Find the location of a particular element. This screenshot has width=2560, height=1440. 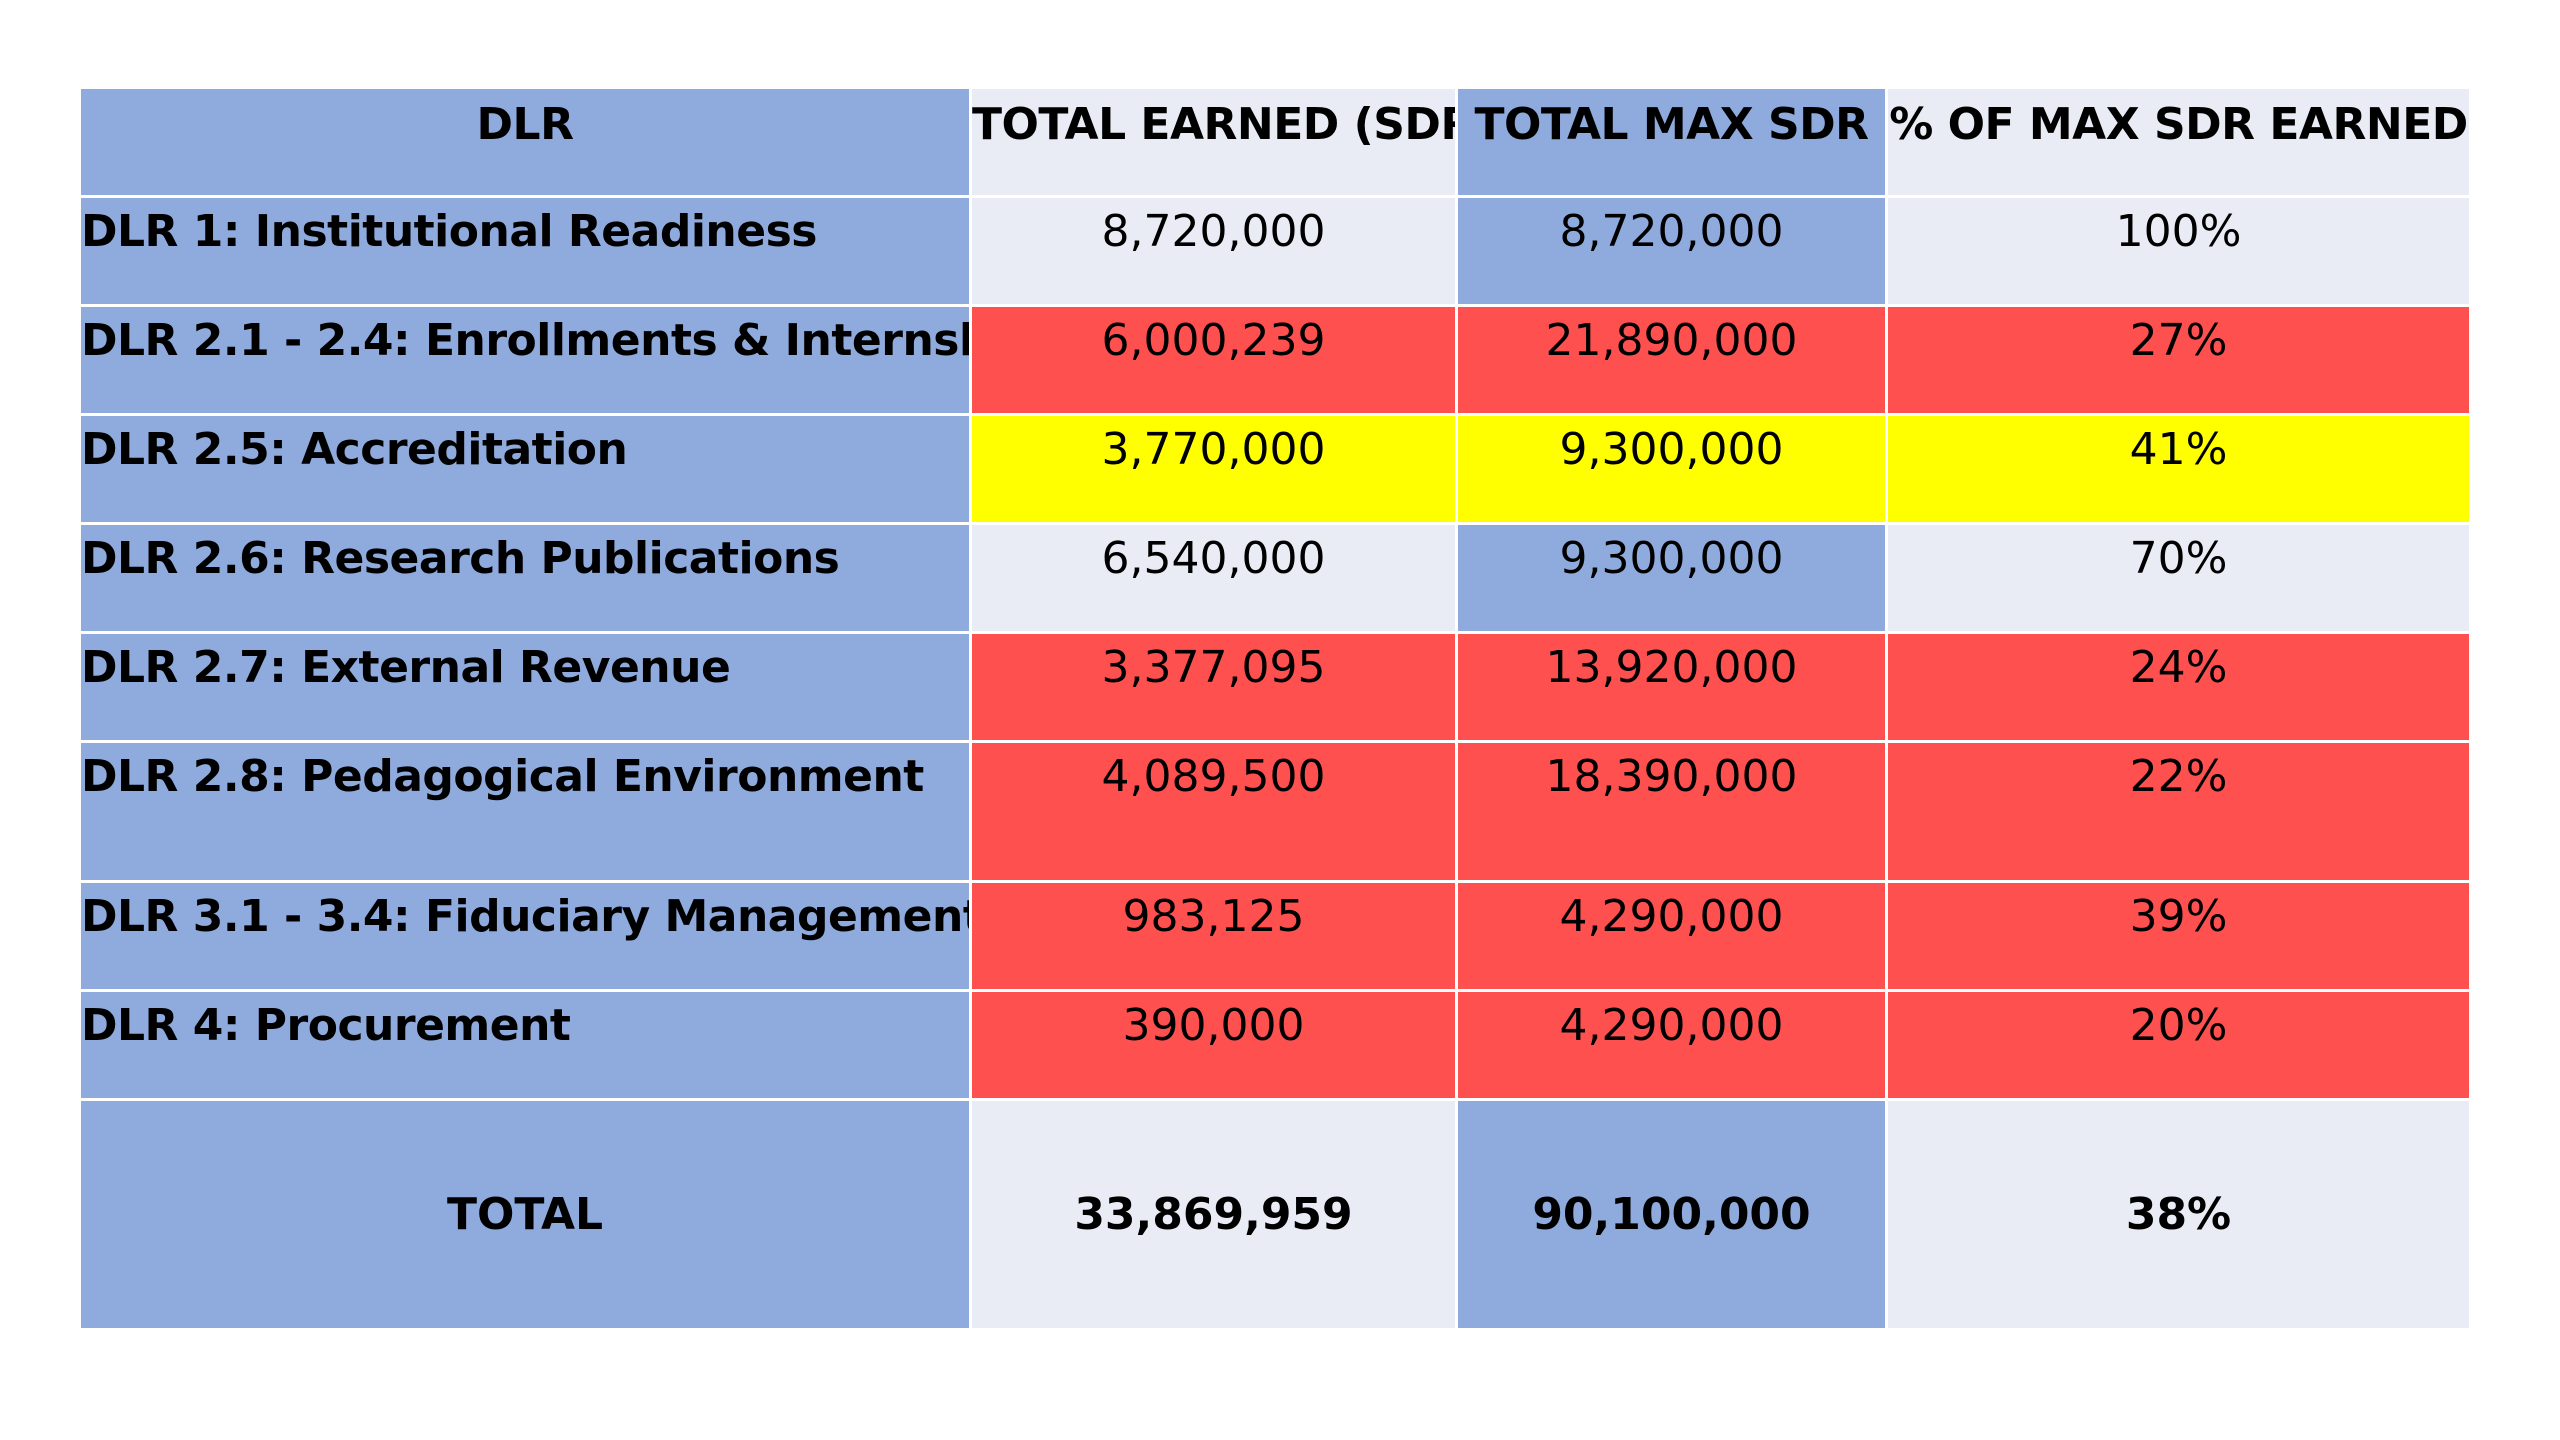

pct-cell: 39% is located at coordinates (2178, 936).